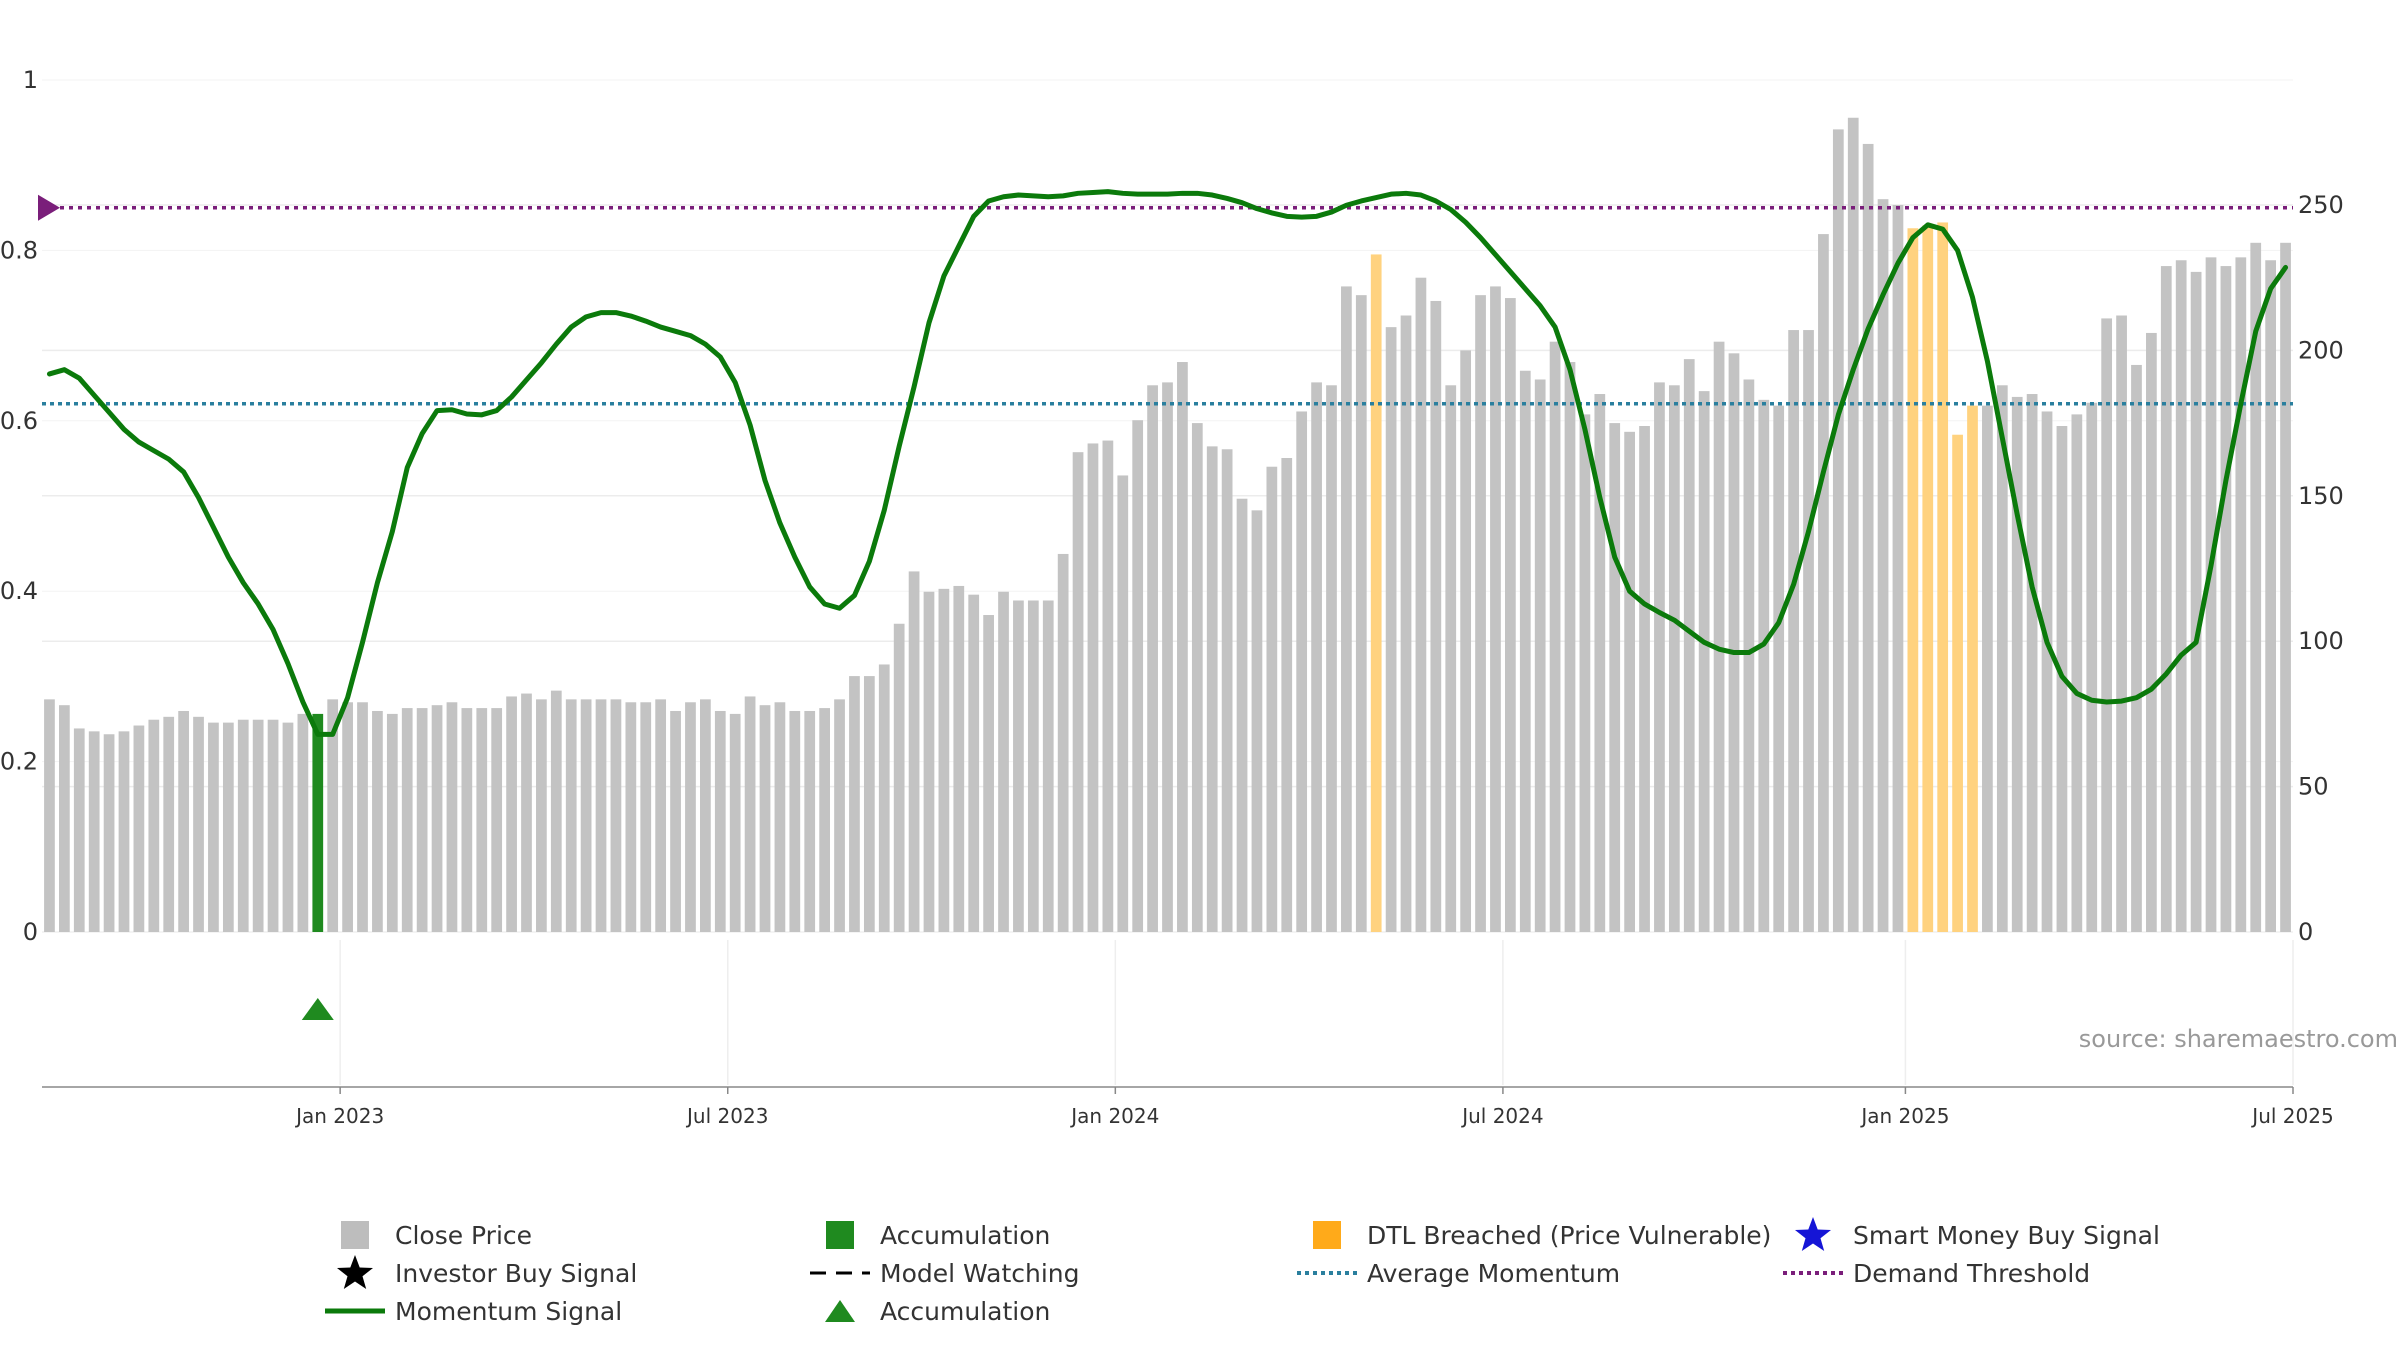 The width and height of the screenshot is (2400, 1350). Describe the element at coordinates (49, 207) in the screenshot. I see `demand-threshold-marker` at that location.